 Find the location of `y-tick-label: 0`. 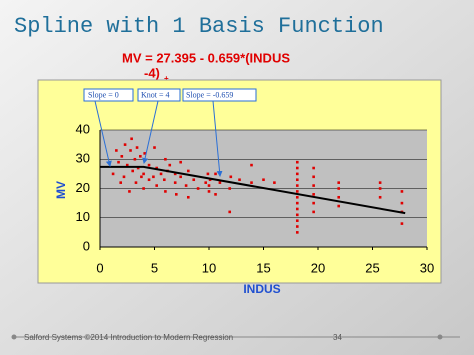

y-tick-label: 0 is located at coordinates (86, 245).